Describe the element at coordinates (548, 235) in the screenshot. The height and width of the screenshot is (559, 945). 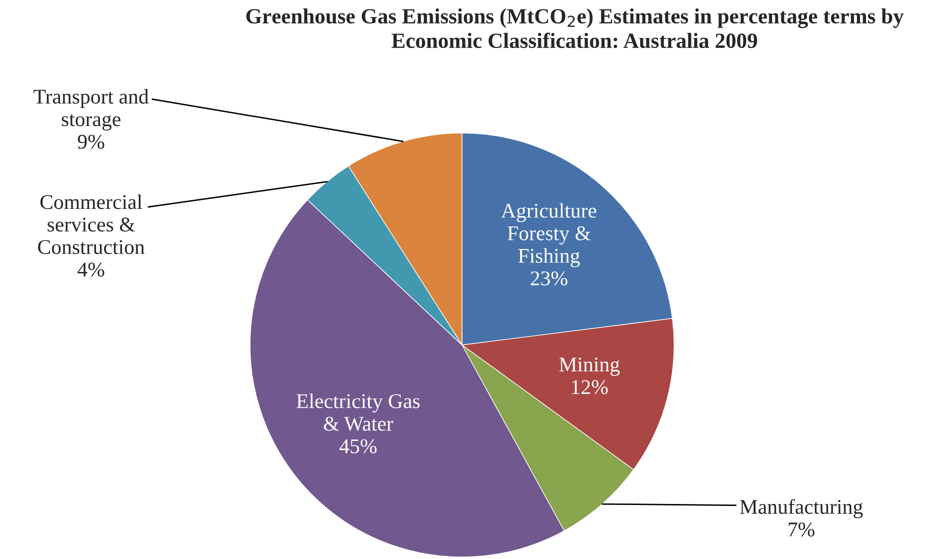
I see `slice-label: Agriculture Foresty & Fishing` at that location.